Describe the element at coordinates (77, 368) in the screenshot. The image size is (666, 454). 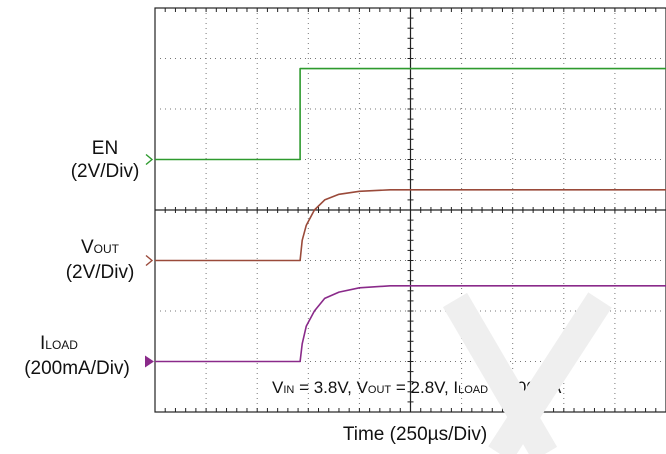
I see `channel-scale-iload: (200mA/Div)` at that location.